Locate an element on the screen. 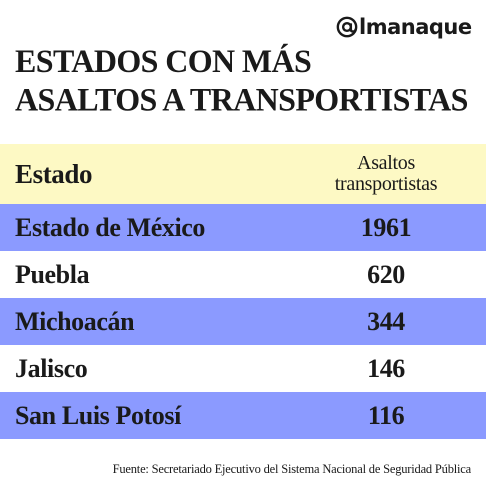 This screenshot has height=491, width=486. table-row: Estado de México 1961 is located at coordinates (243, 227).